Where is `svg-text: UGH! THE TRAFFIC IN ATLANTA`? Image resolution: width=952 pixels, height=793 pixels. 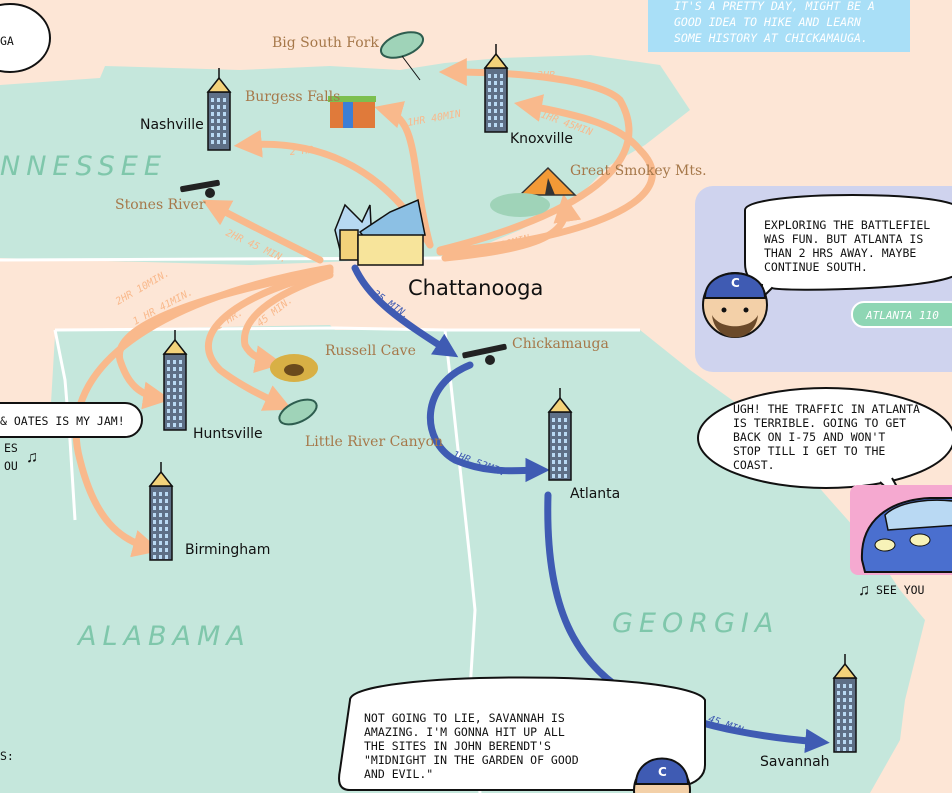 svg-text: UGH! THE TRAFFIC IN ATLANTA is located at coordinates (826, 409).